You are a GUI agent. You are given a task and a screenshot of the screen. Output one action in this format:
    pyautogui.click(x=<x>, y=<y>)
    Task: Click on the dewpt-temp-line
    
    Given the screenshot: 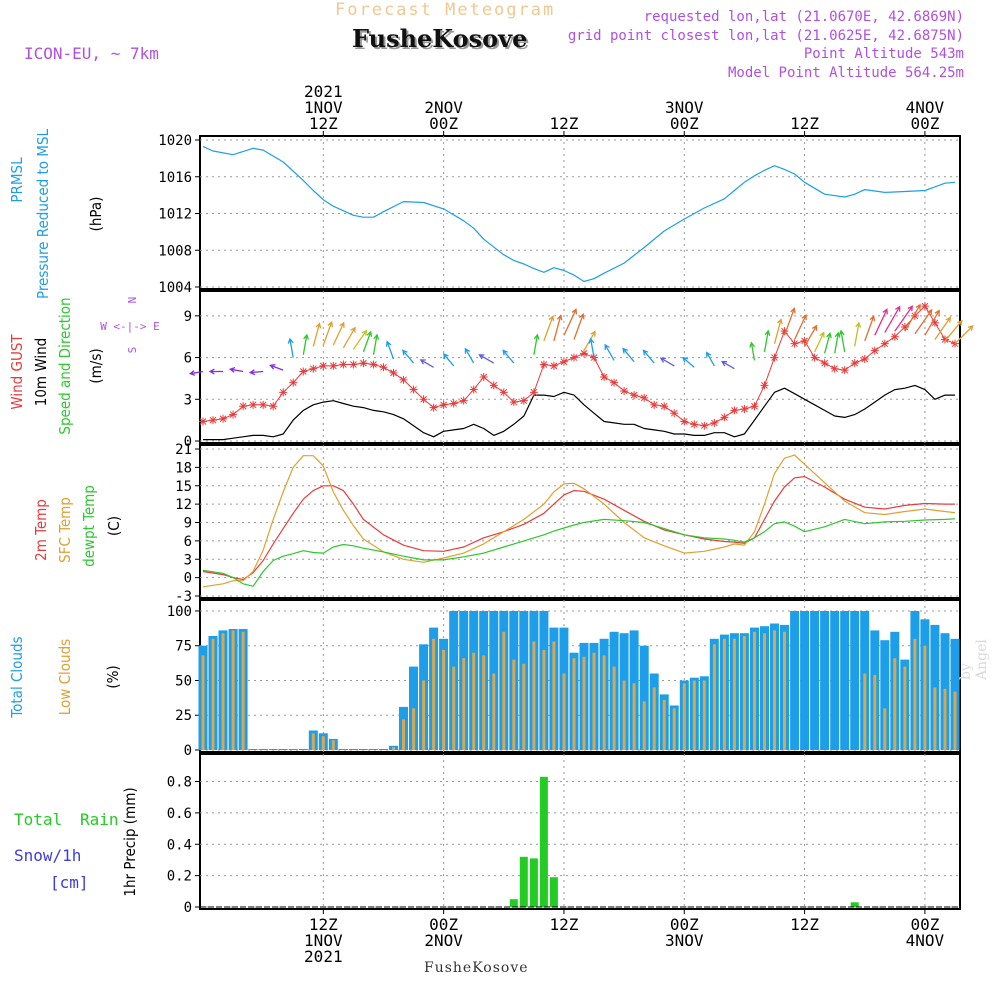 What is the action you would take?
    pyautogui.click(x=579, y=552)
    